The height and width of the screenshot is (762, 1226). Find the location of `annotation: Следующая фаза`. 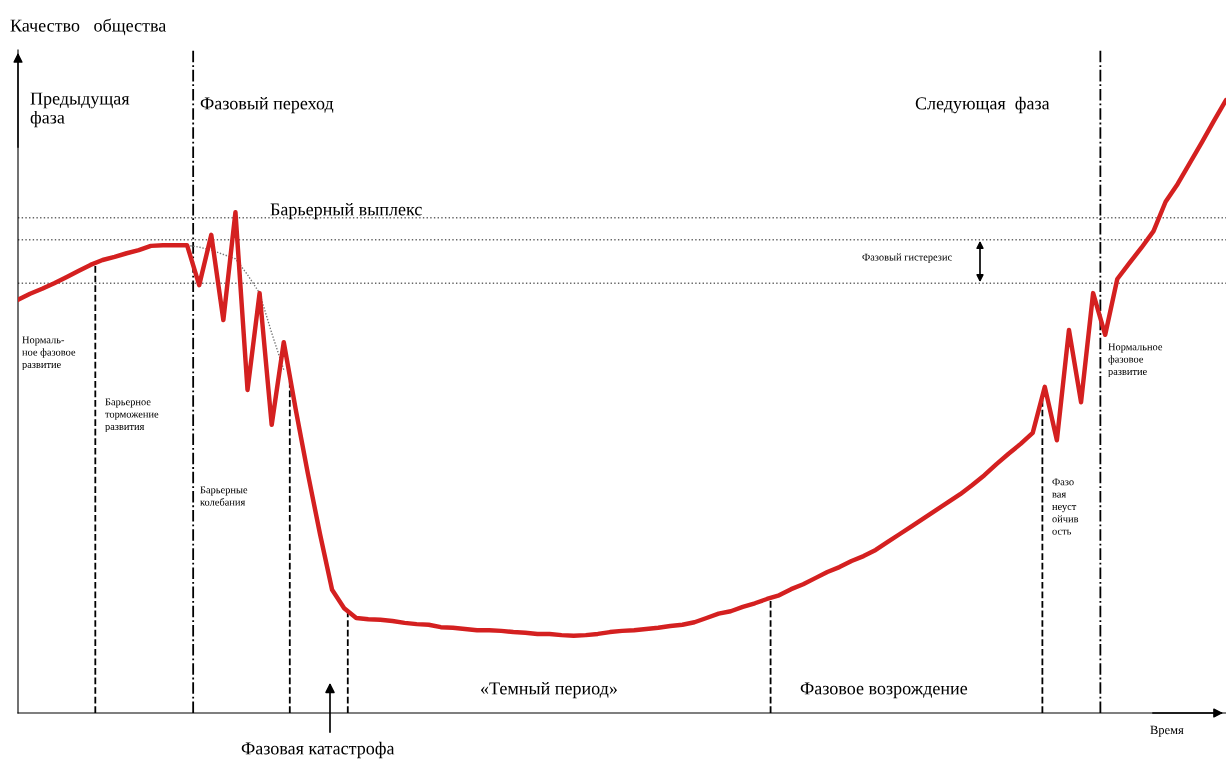

annotation: Следующая фаза is located at coordinates (982, 105).